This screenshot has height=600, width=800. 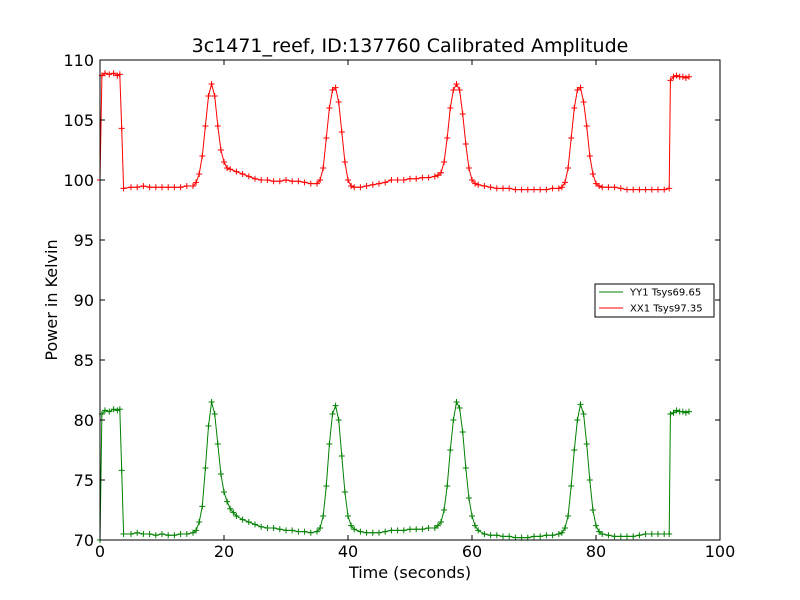 What do you see at coordinates (84, 240) in the screenshot?
I see `y-tick-label: 95` at bounding box center [84, 240].